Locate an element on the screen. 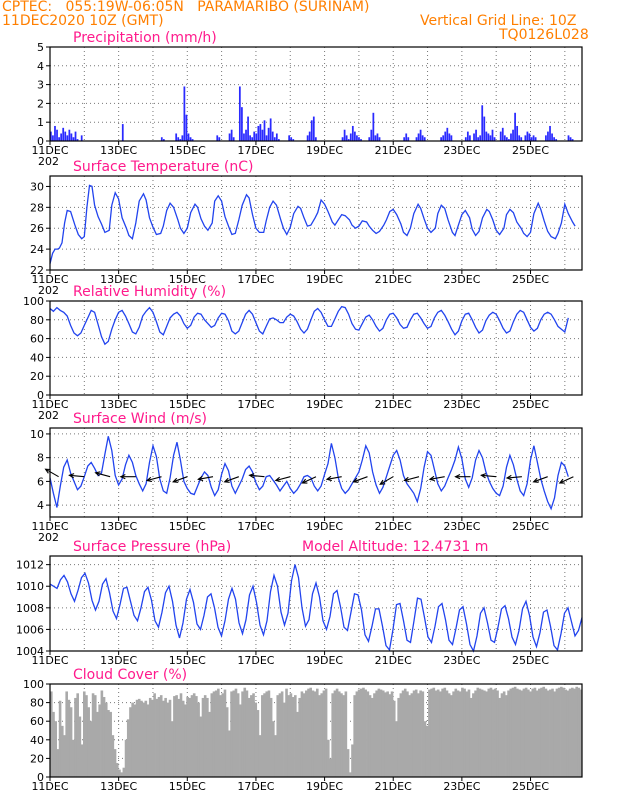  pressure-xtick-label: 13DEC is located at coordinates (118, 660).